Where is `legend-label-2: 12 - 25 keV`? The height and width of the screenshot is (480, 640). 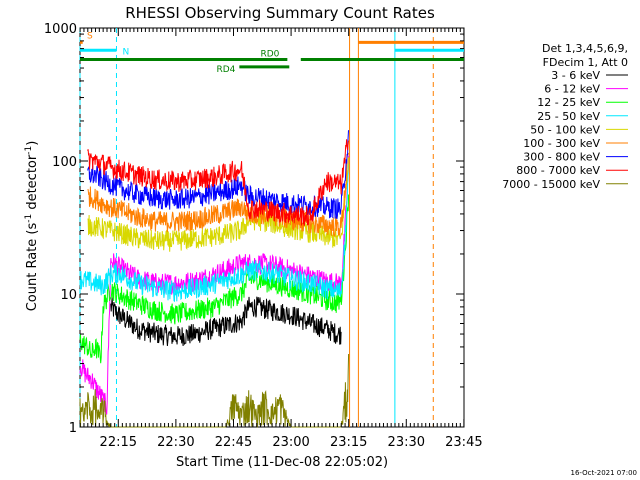
legend-label-2: 12 - 25 keV is located at coordinates (568, 102).